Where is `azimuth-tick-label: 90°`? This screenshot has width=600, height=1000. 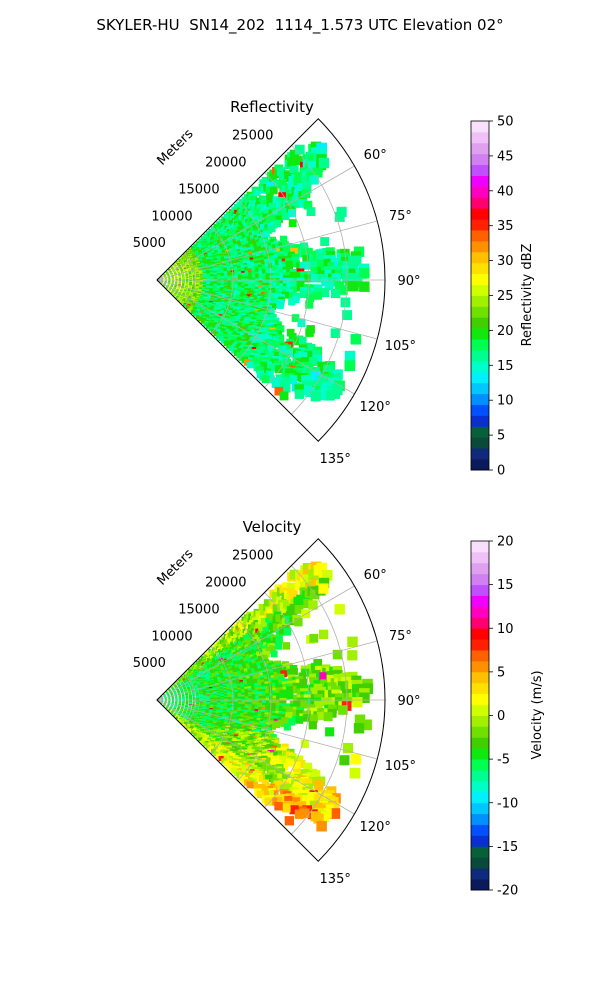
azimuth-tick-label: 90° is located at coordinates (408, 281).